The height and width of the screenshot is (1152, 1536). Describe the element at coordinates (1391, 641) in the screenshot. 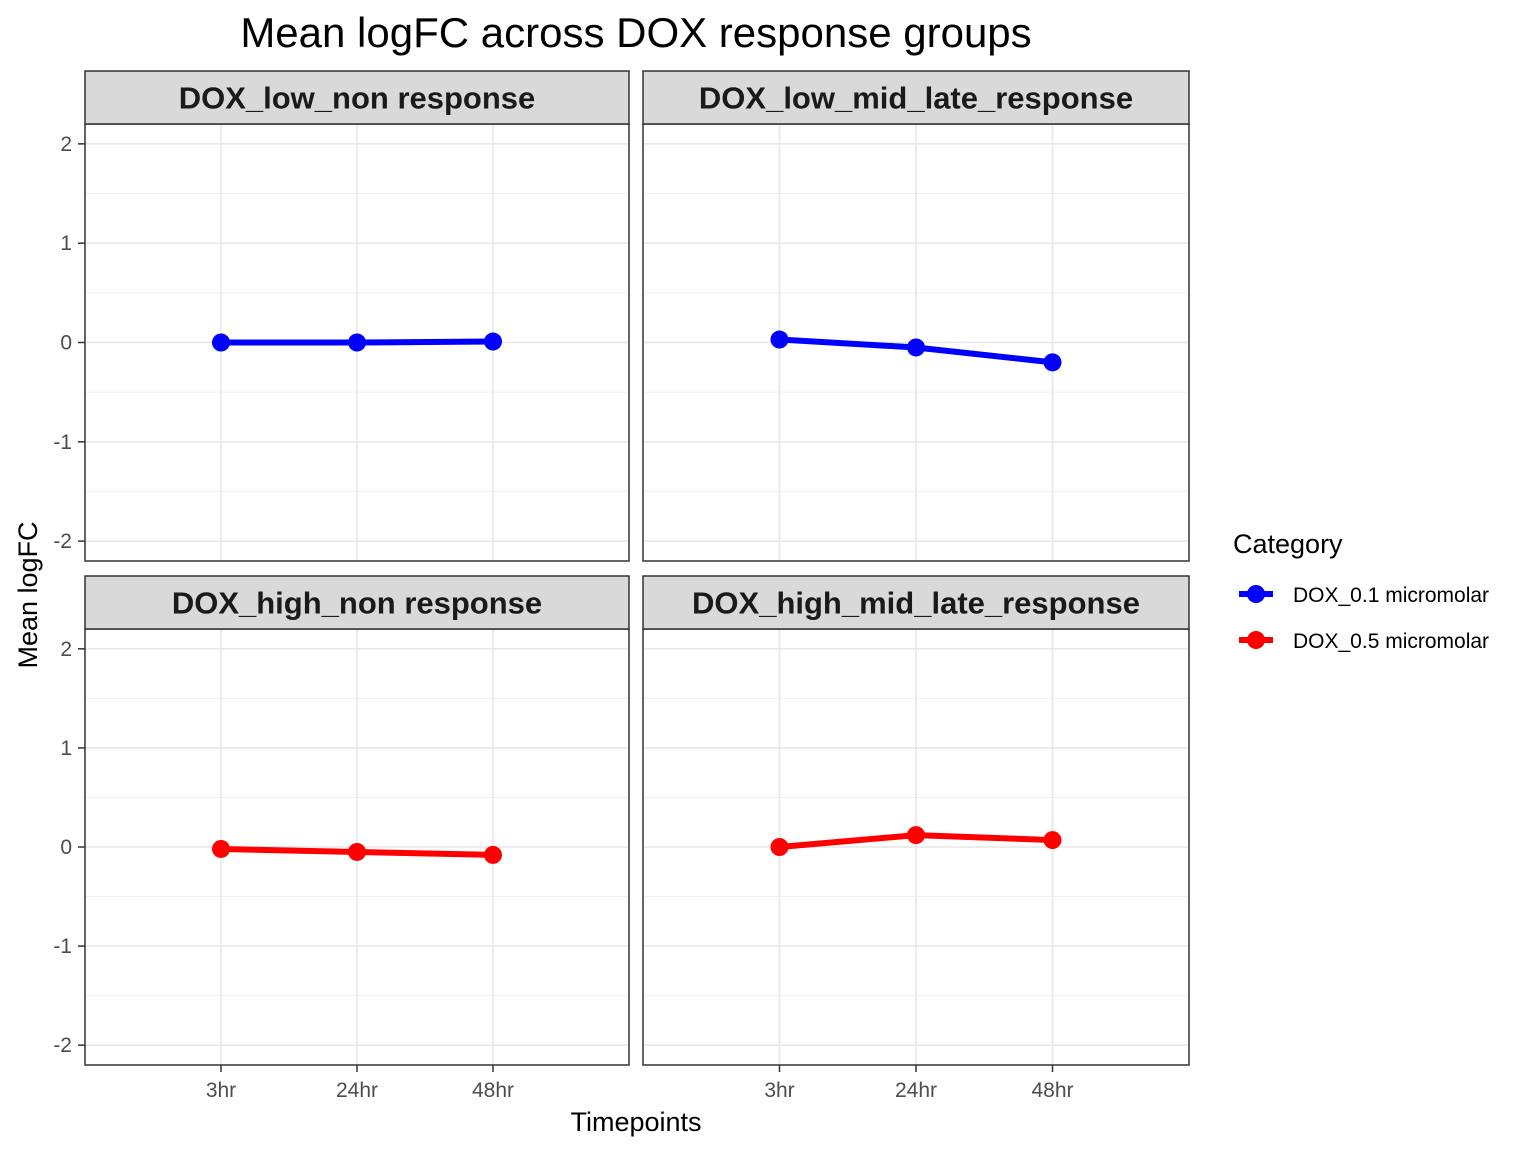

I see `legend-label: DOX_0.5 micromolar` at that location.